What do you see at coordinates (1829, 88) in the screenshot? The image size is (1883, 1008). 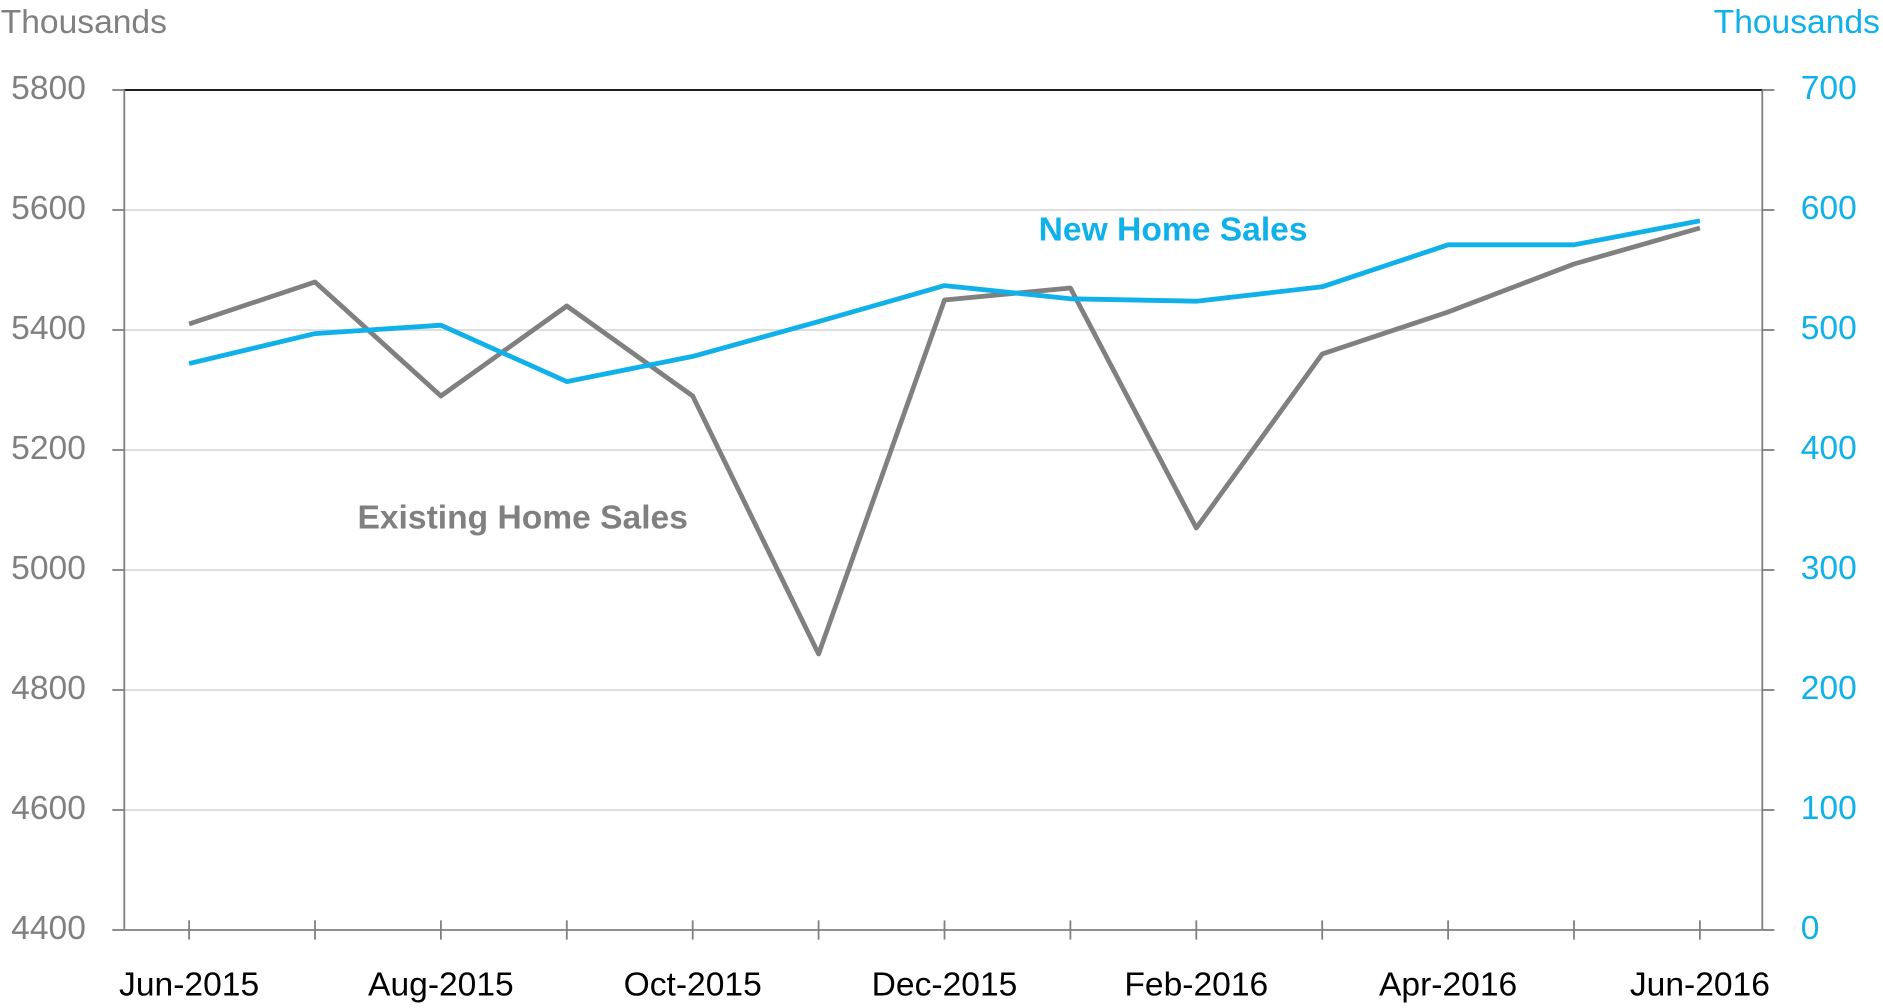 I see `y2-tick-label: 700` at bounding box center [1829, 88].